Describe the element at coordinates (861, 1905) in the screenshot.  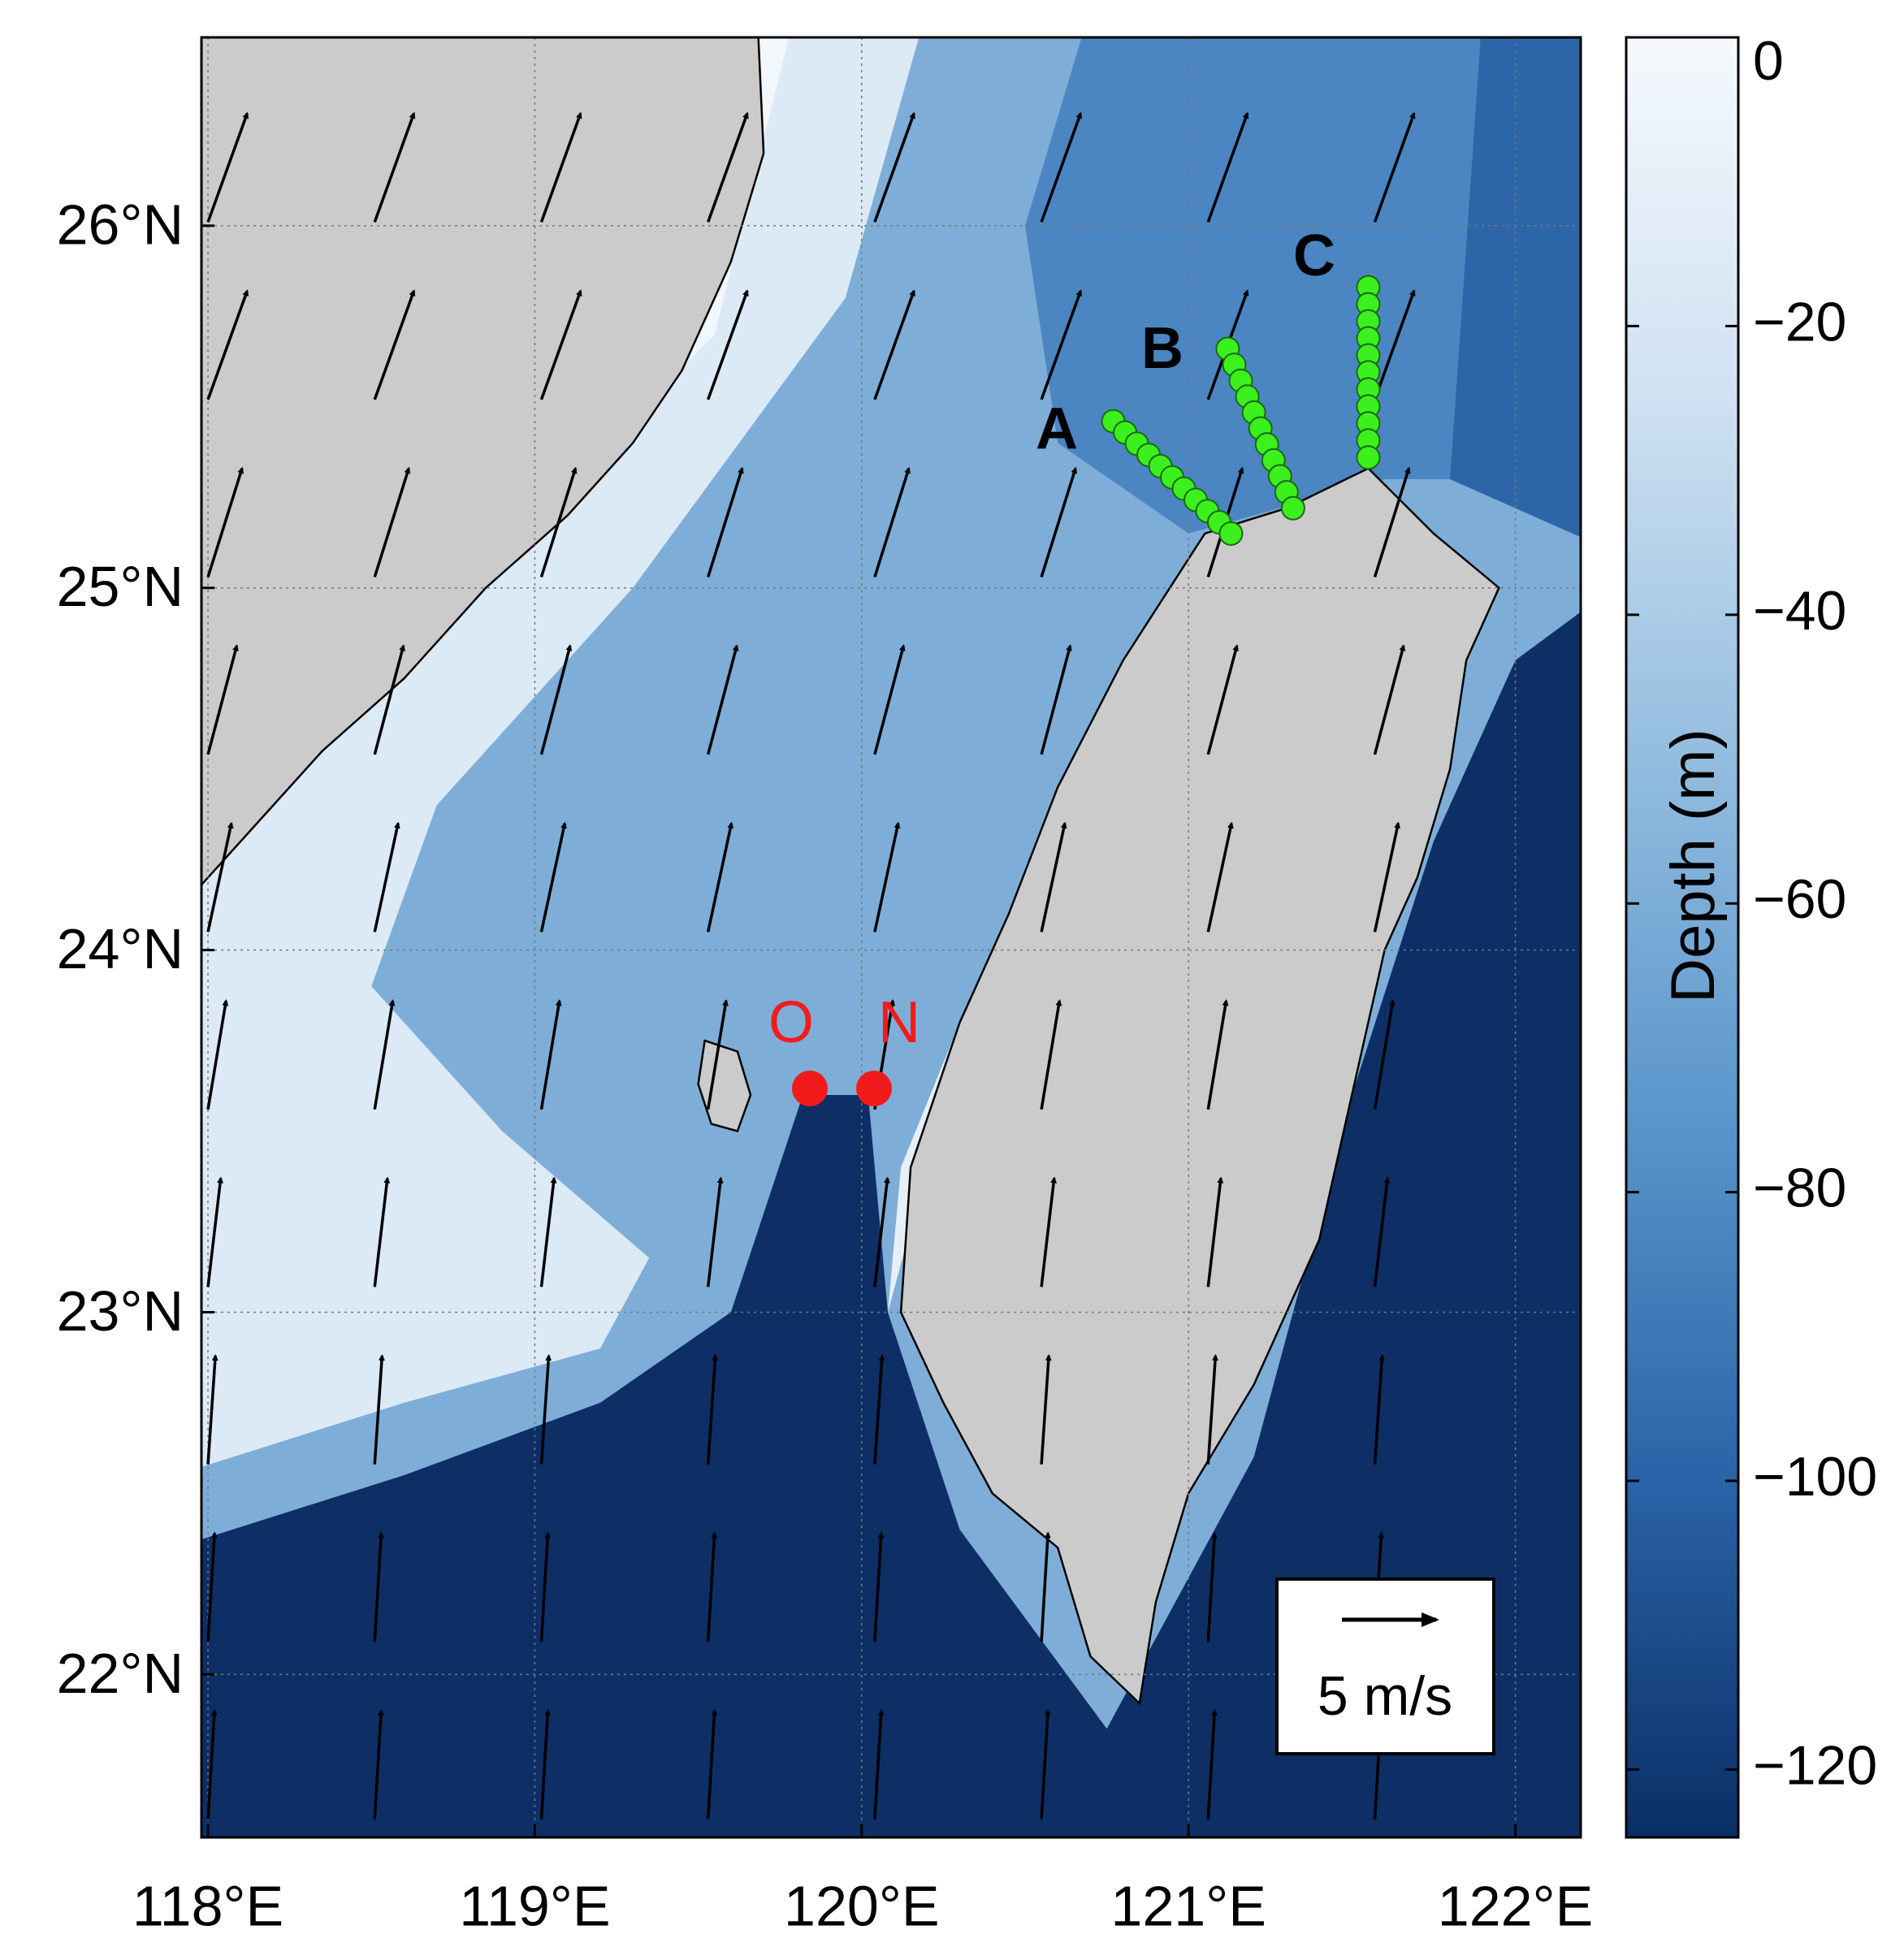
I see `x-tick-label: 120°E` at that location.